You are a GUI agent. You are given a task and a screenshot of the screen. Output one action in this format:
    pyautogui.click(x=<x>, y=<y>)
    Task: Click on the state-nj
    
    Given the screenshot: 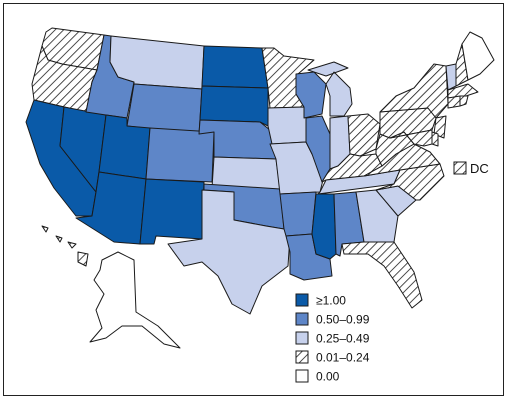 What is the action you would take?
    pyautogui.click(x=440, y=127)
    